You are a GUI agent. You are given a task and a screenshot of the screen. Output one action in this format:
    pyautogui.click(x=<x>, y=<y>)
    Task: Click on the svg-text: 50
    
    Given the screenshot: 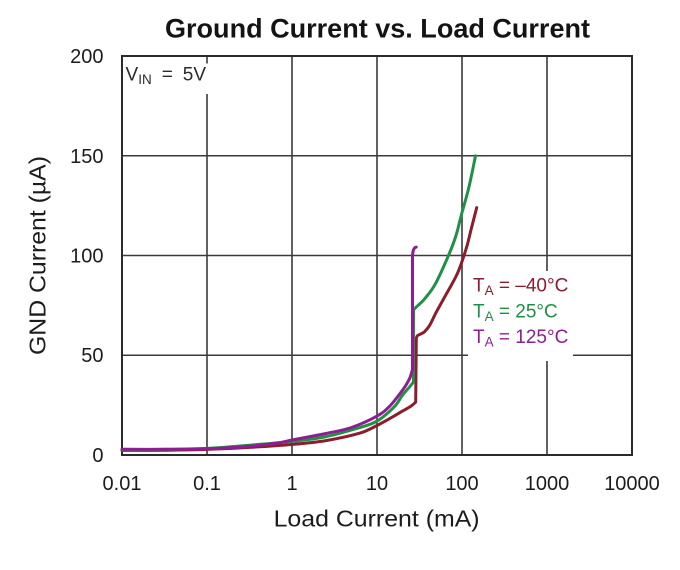 What is the action you would take?
    pyautogui.click(x=92, y=356)
    